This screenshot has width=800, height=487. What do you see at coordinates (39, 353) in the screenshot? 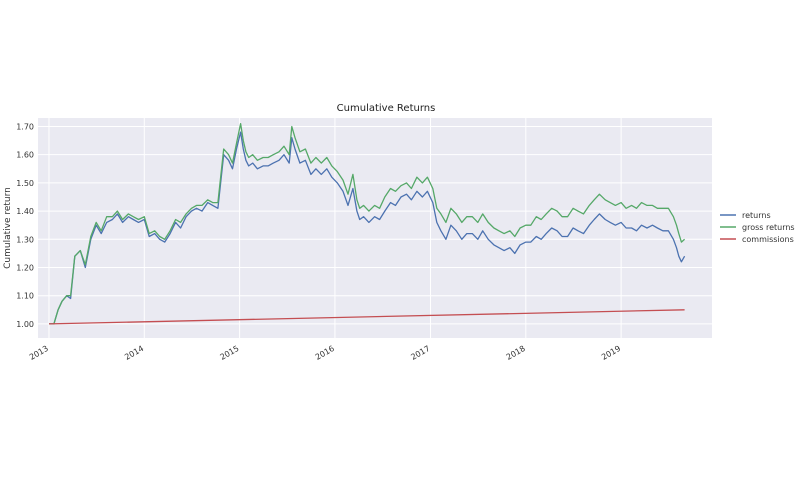
I see `x-tick-label: 2013` at bounding box center [39, 353].